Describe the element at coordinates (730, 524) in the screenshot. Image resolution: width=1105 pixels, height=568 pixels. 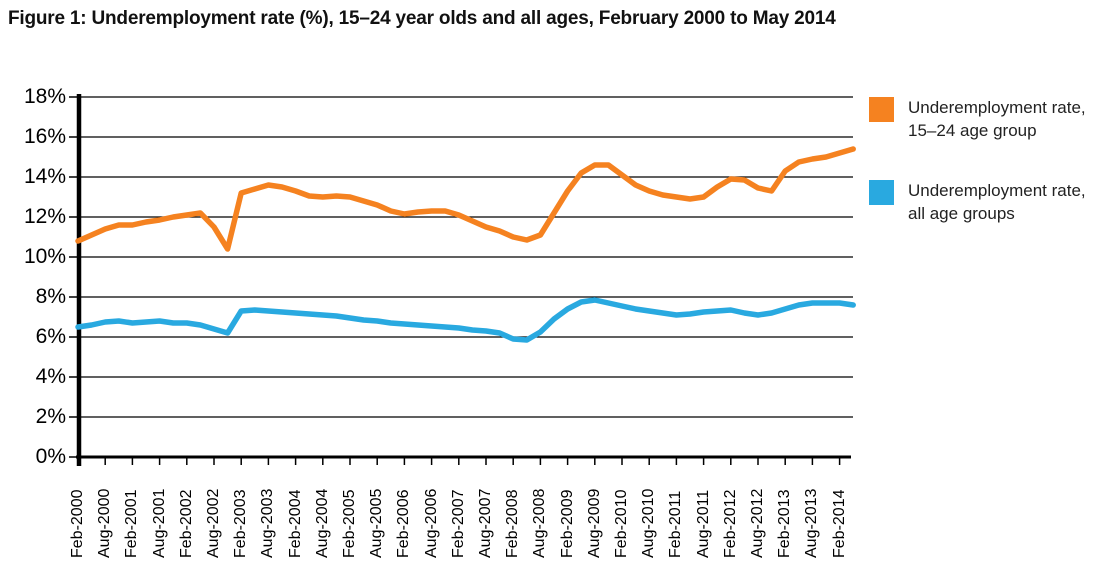
I see `x-tick-label: Feb-2012` at that location.